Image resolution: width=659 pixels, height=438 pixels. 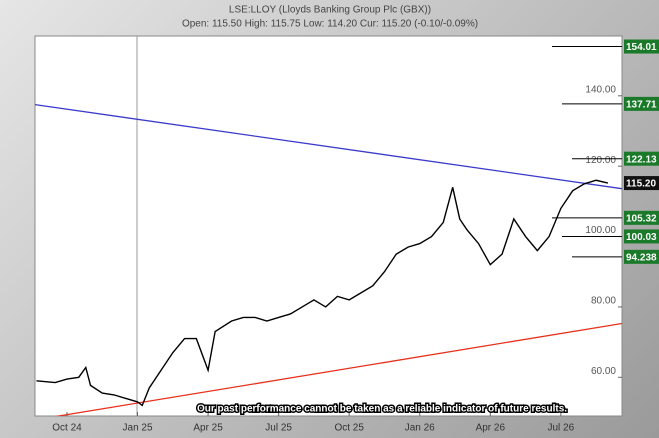 I want to click on y-tick-label: 80.00, so click(x=603, y=301).